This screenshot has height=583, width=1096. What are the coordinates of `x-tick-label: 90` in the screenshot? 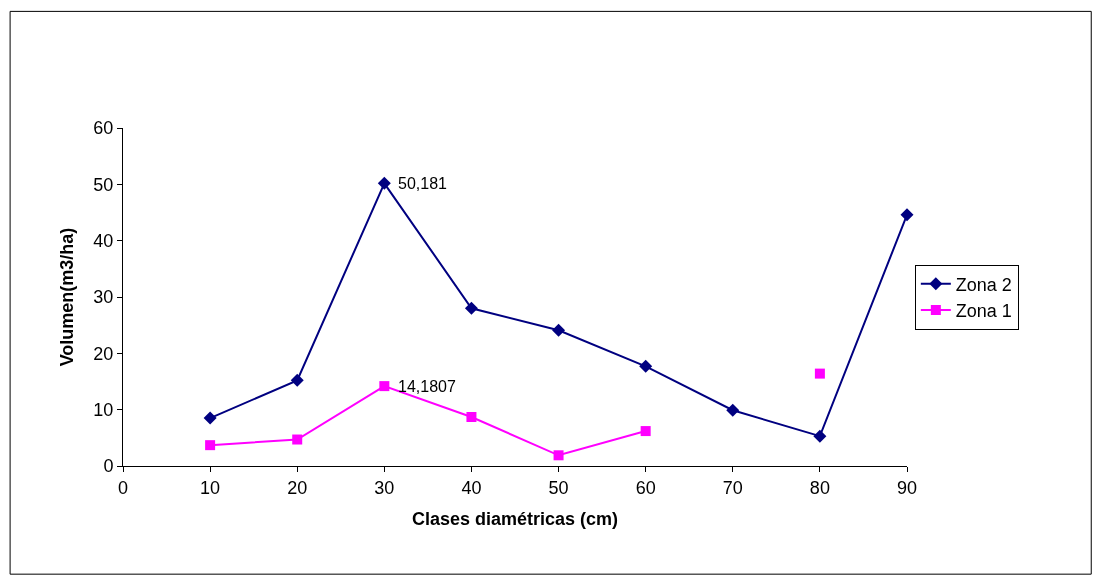 It's located at (907, 487).